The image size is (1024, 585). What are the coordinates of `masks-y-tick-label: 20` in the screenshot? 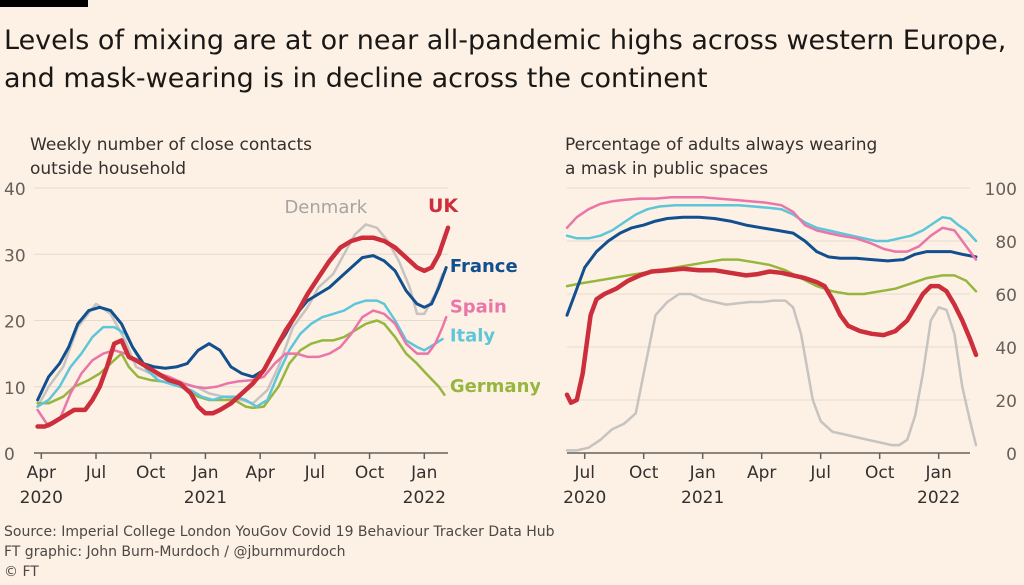 It's located at (1006, 402).